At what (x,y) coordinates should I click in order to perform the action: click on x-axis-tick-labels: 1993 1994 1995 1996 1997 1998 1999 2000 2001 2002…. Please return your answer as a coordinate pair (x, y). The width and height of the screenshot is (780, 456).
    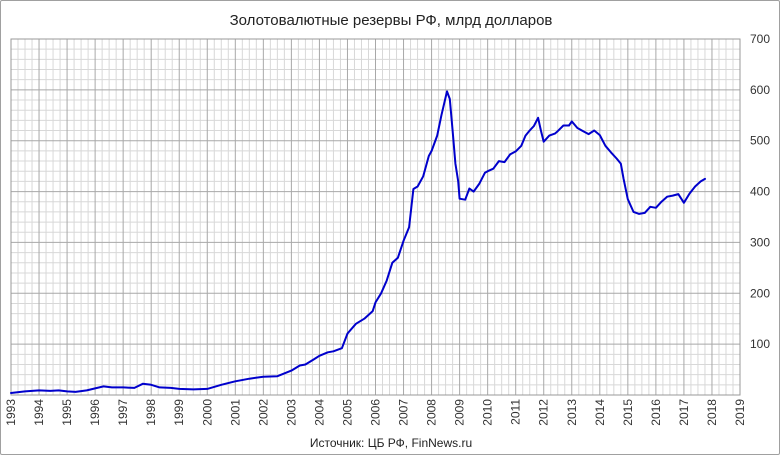
    Looking at the image, I should click on (375, 412).